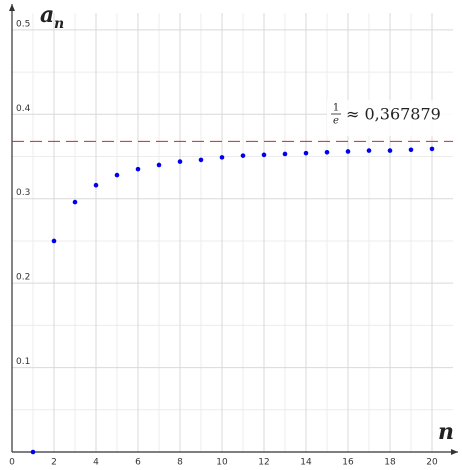 The width and height of the screenshot is (462, 470). What do you see at coordinates (138, 463) in the screenshot?
I see `x-tick-label: 6` at bounding box center [138, 463].